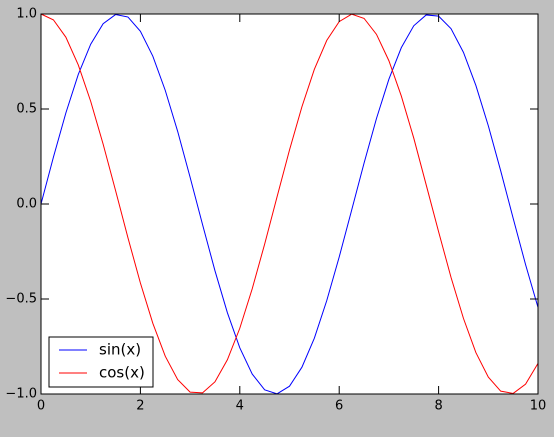  What do you see at coordinates (41, 406) in the screenshot?
I see `x-tick-label: 0` at bounding box center [41, 406].